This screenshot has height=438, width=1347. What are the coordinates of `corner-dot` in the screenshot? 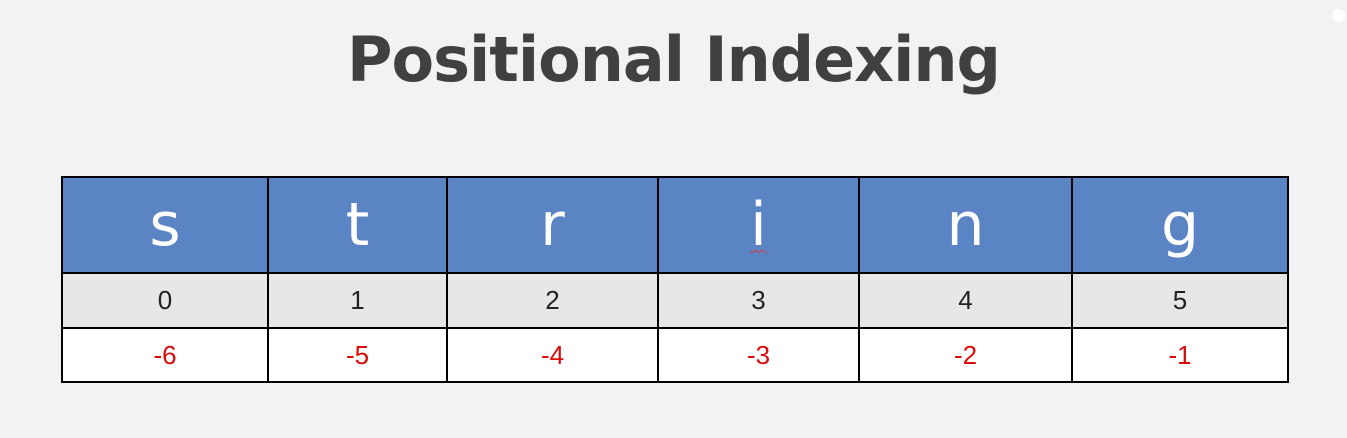 It's located at (1338, 15).